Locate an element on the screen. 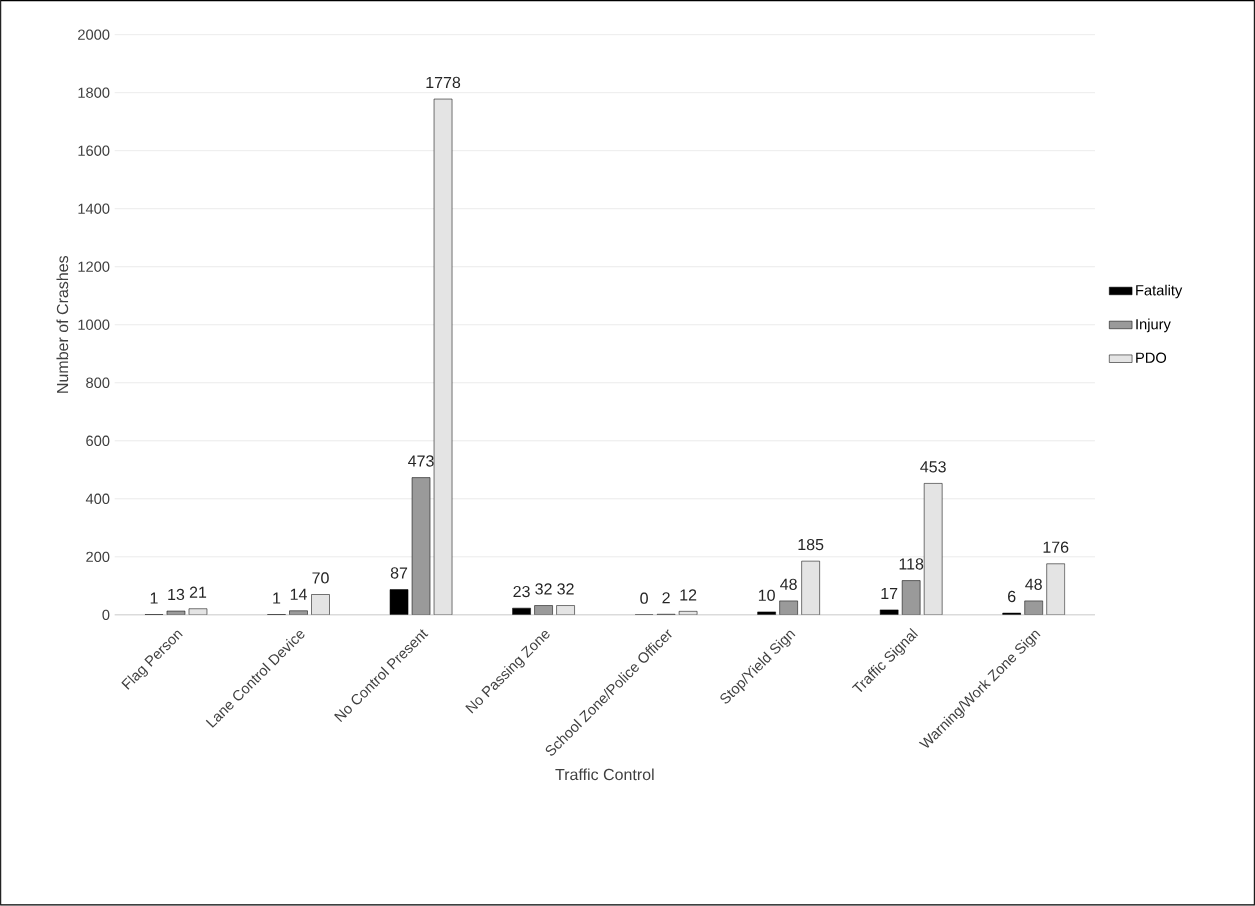 The height and width of the screenshot is (906, 1255). data-label: 87 is located at coordinates (399, 573).